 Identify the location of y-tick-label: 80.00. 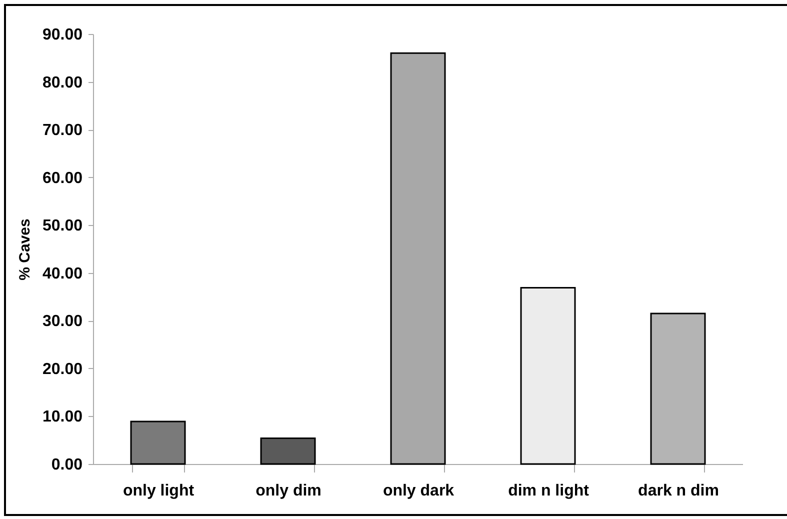
(62, 83).